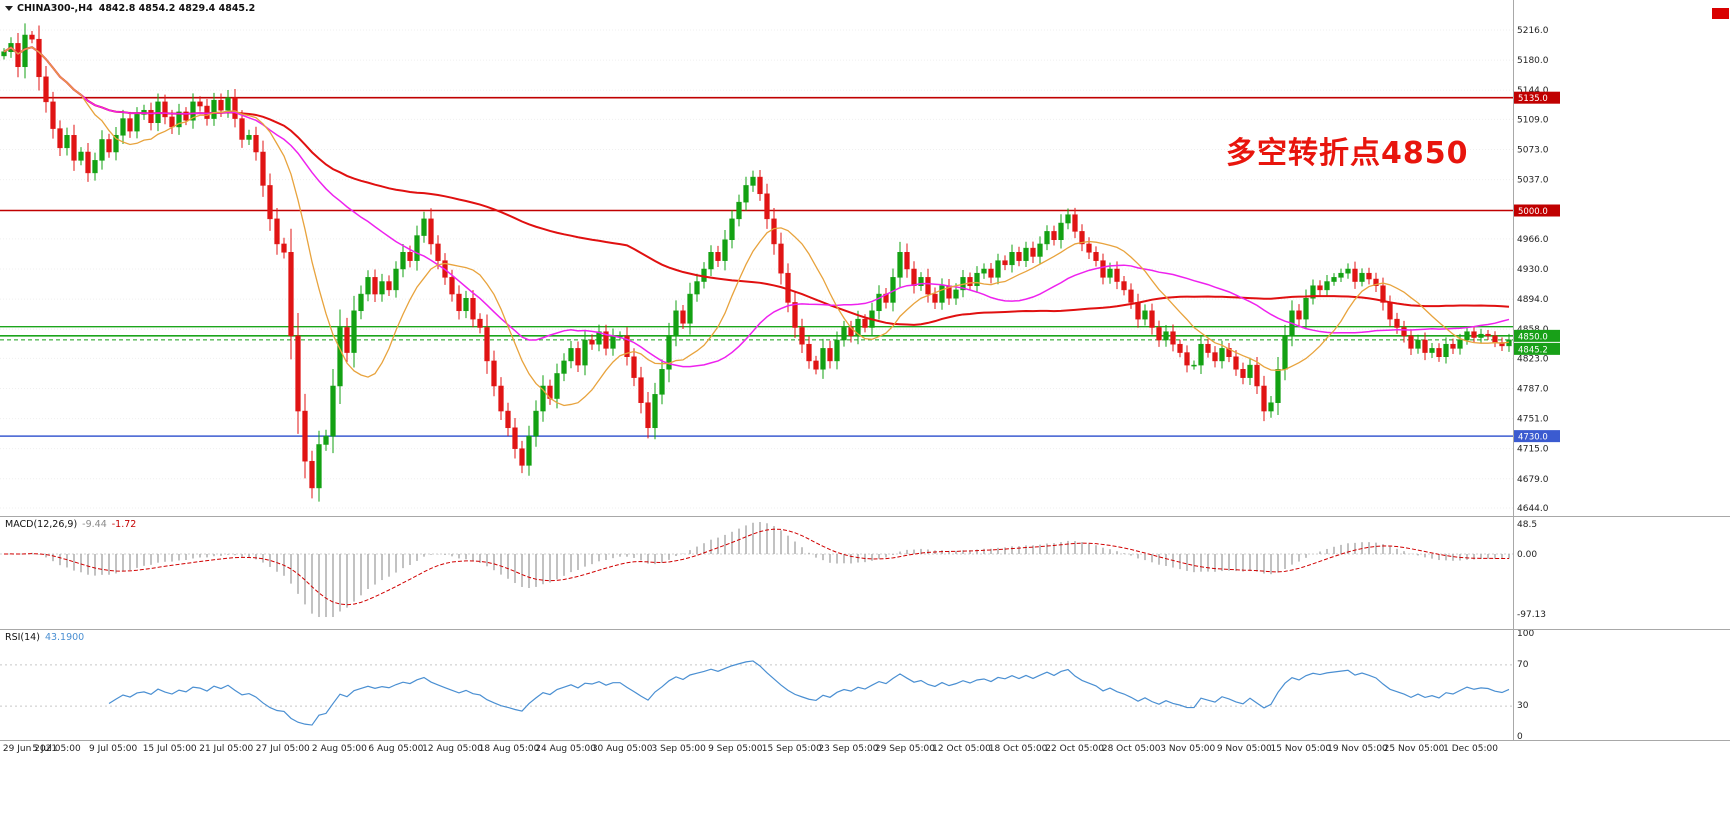  I want to click on svg-text: 4845.2, so click(1533, 350).